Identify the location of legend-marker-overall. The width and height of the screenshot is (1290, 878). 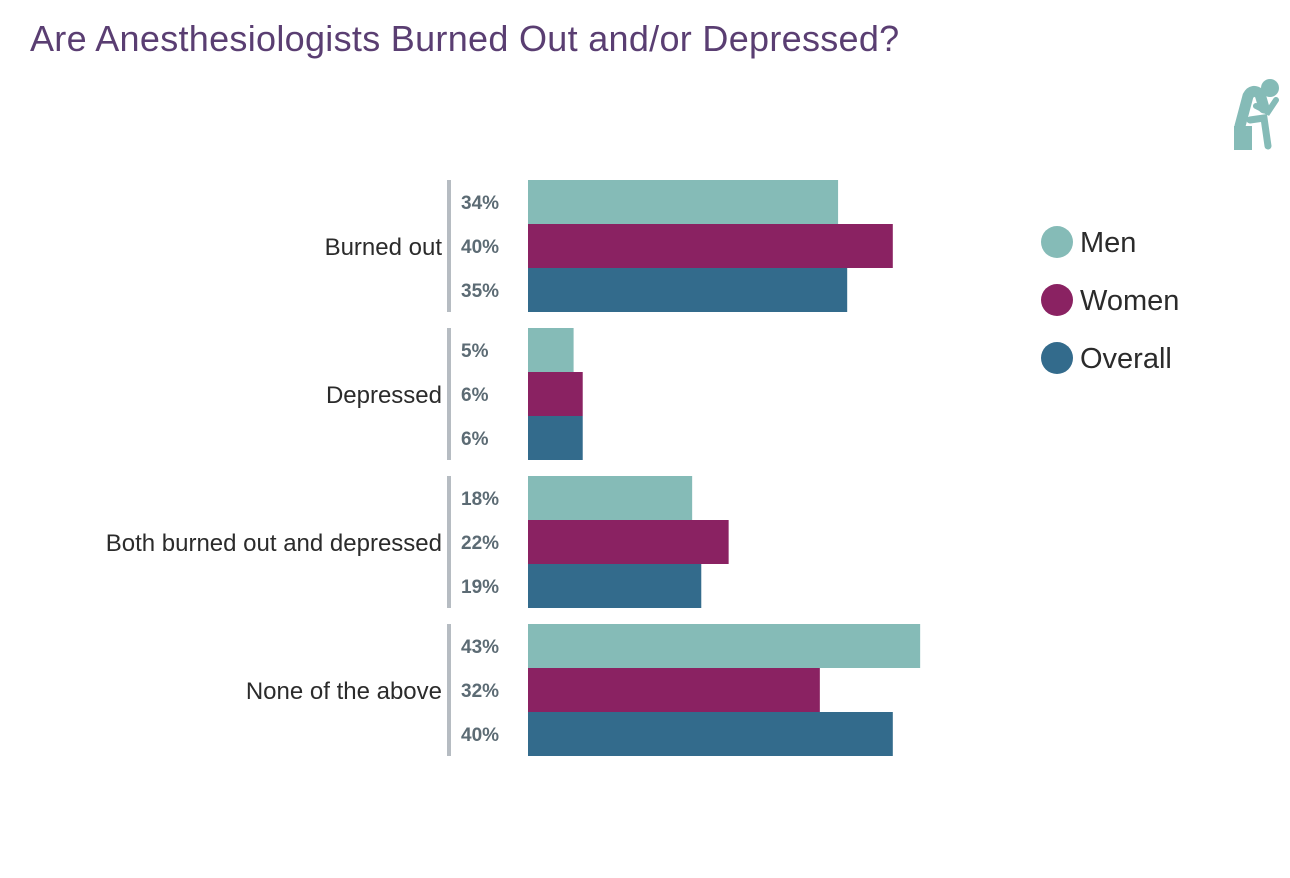
(1057, 358).